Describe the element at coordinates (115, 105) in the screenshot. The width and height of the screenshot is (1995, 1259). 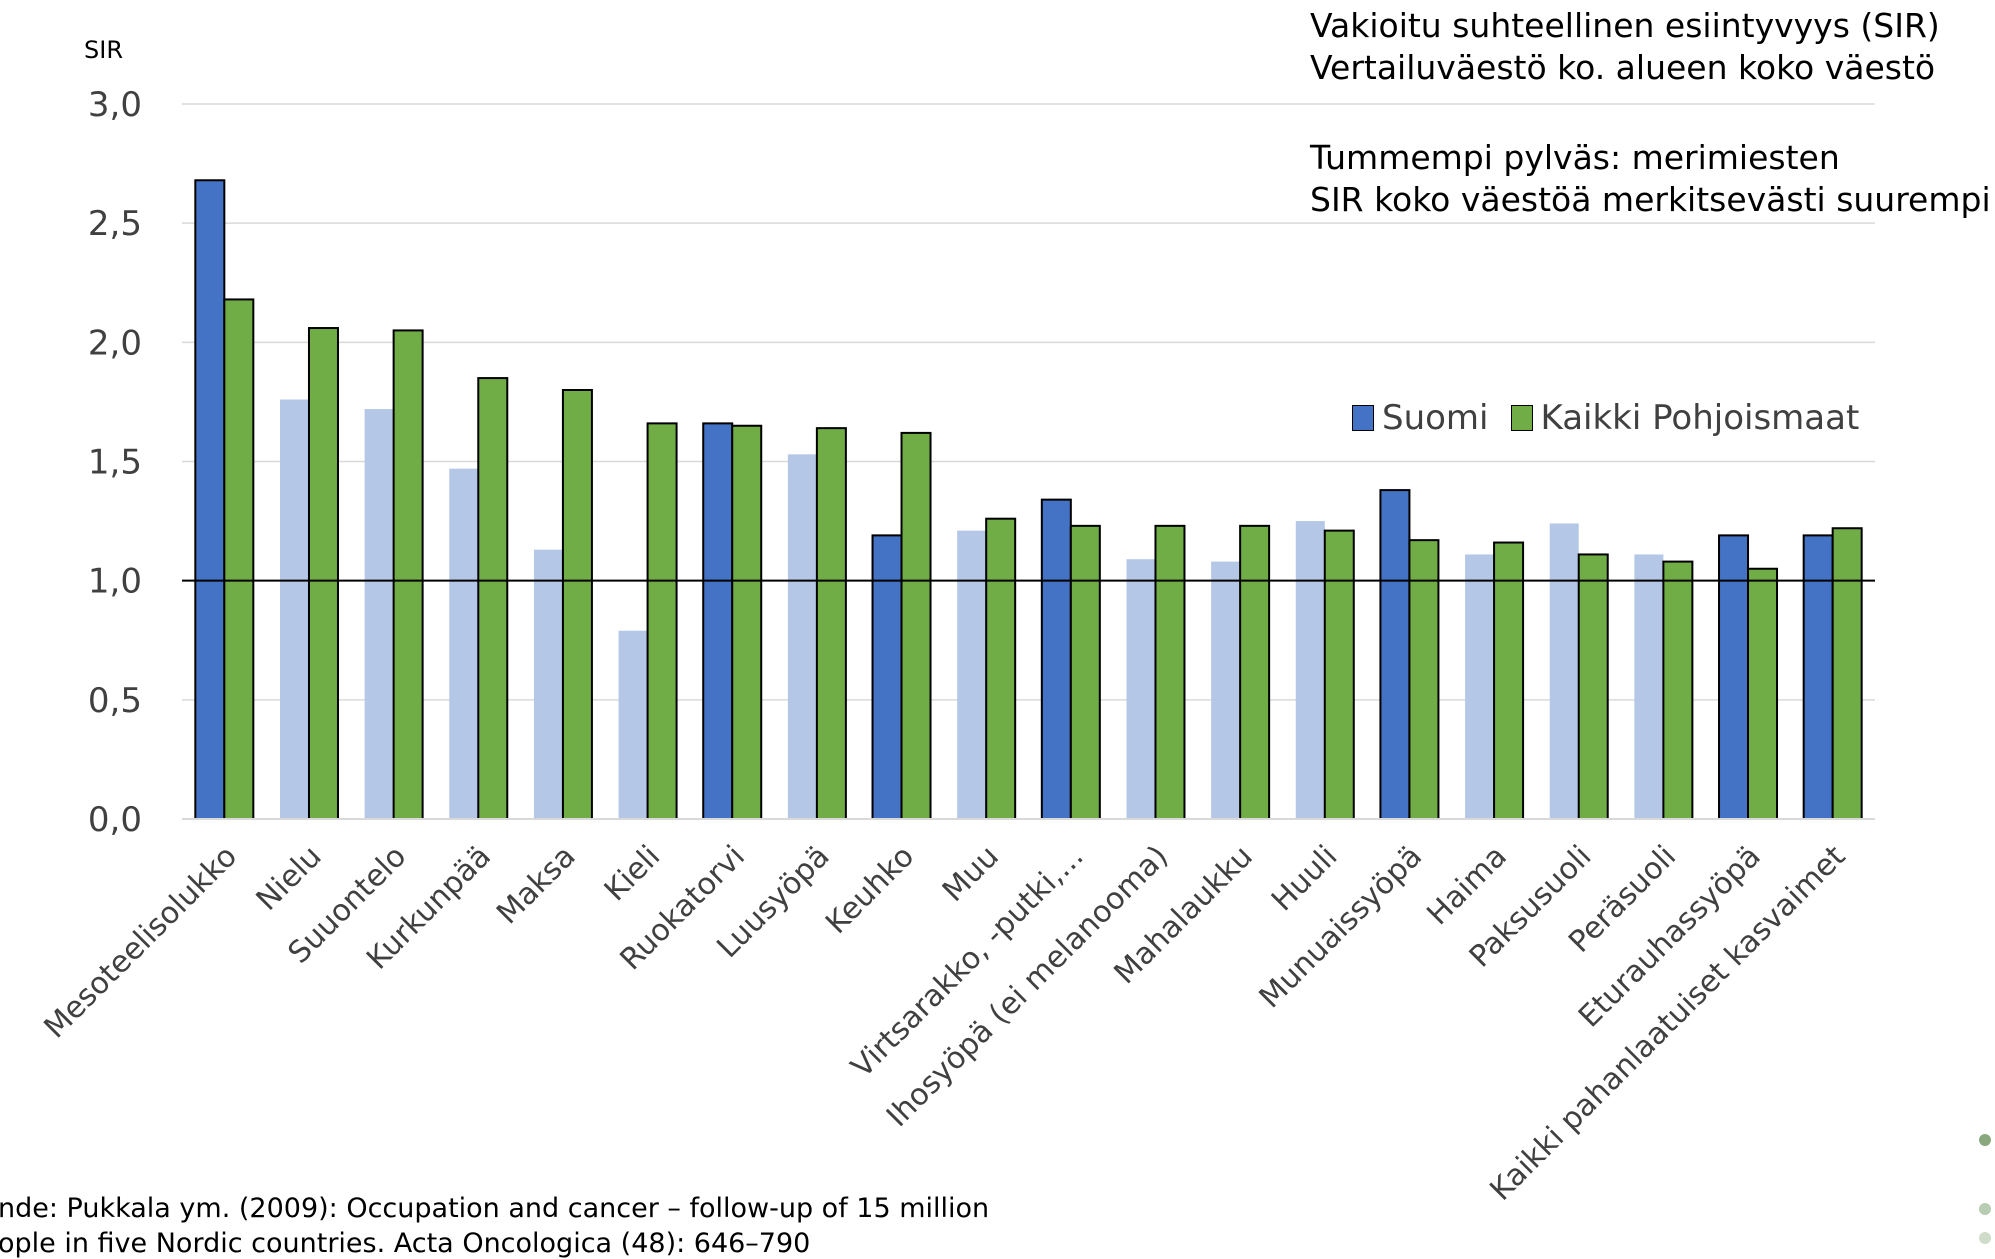
I see `y-tick-label: 3,0` at that location.